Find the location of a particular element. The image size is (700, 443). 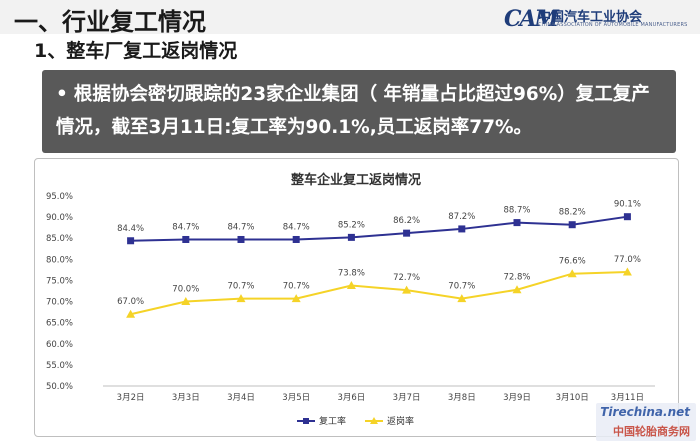

x-tick-label: 3月4日 is located at coordinates (241, 398).